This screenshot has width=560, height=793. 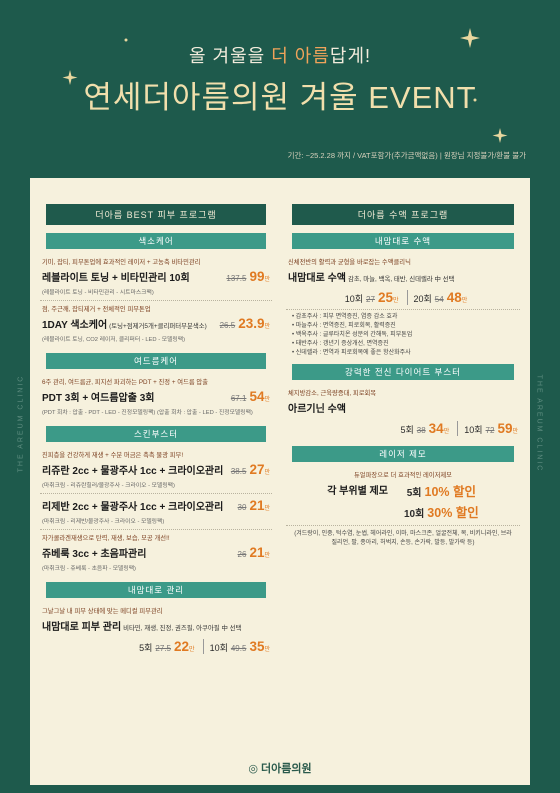 What do you see at coordinates (300, 56) in the screenshot?
I see `subtitle-highlight: 더 아름` at bounding box center [300, 56].